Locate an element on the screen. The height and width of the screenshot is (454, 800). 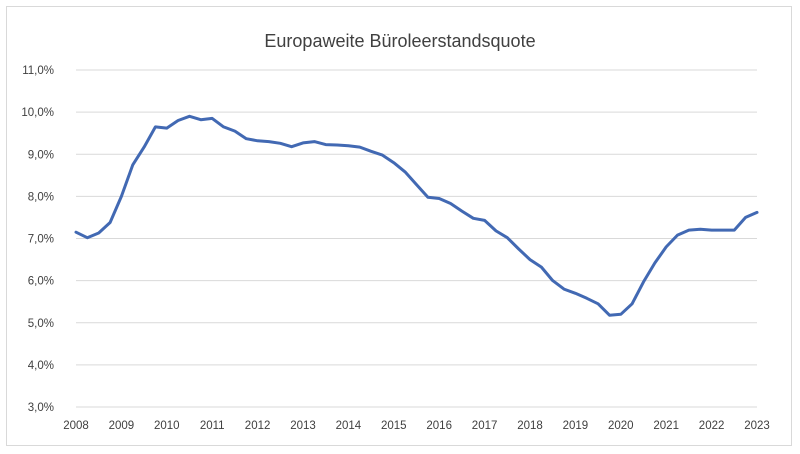
x-tick-label: 2012 is located at coordinates (258, 426).